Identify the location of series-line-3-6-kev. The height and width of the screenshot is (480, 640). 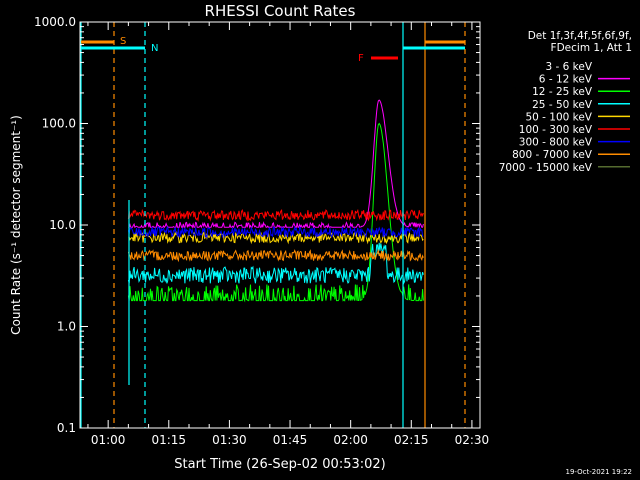
(275, 302).